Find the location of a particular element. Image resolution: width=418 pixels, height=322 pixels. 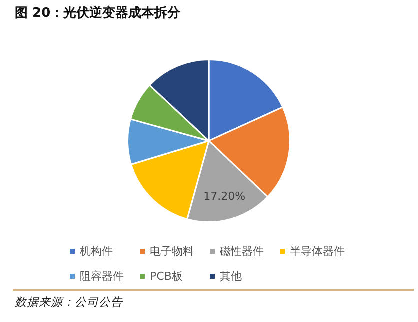

legend-label: 电子物料 is located at coordinates (172, 251).